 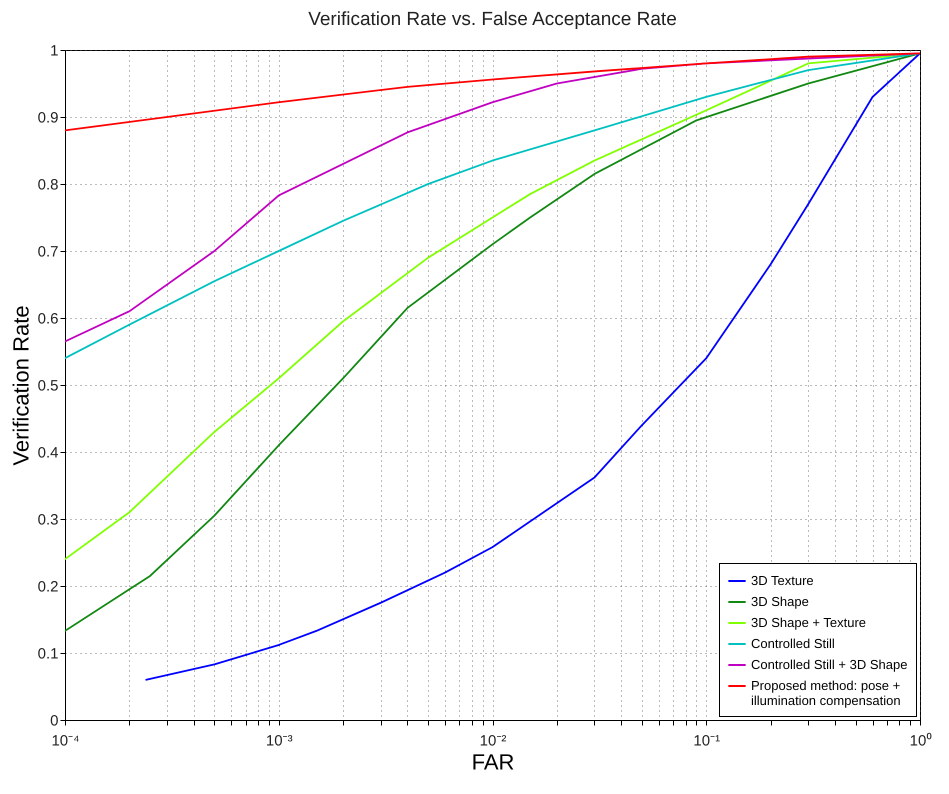 I want to click on legend-label: Controlled Still, so click(x=793, y=643).